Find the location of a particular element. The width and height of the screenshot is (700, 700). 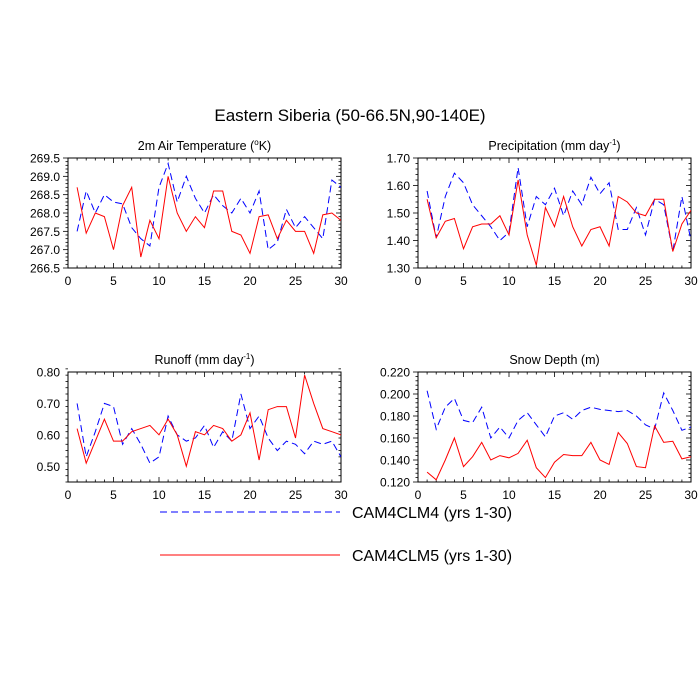

figure-title: Eastern Siberia (50-66.5N,90-140E) is located at coordinates (349, 115).